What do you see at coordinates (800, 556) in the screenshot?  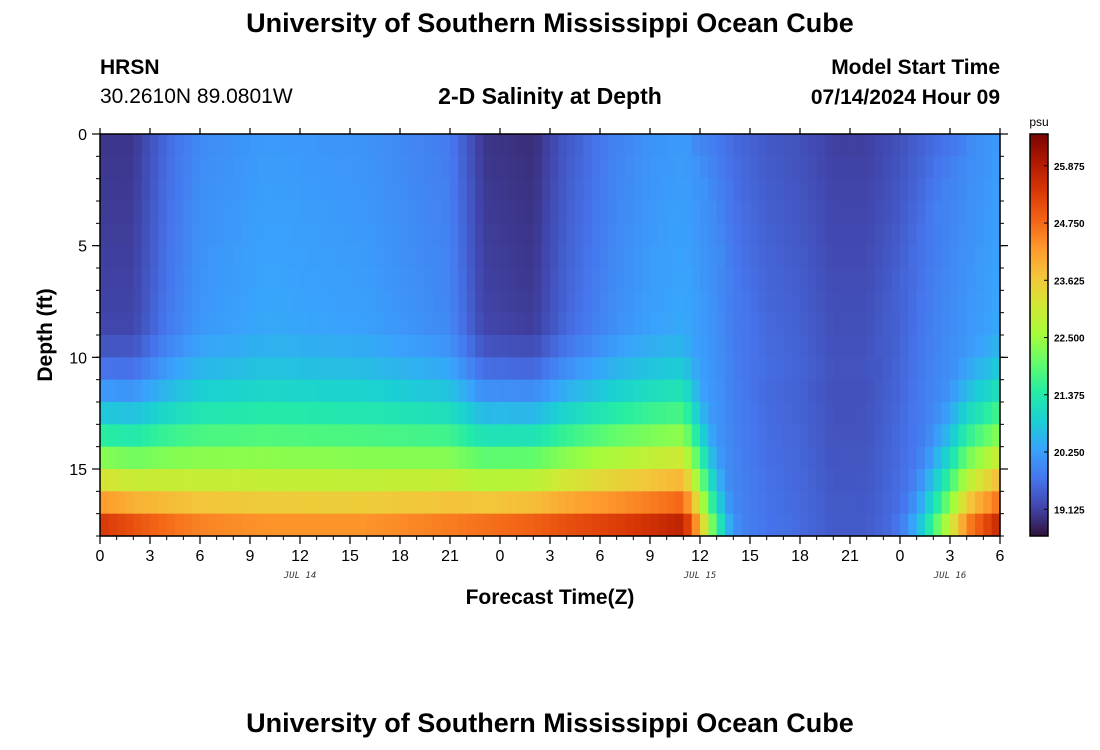 I see `x-tick-label: 18` at bounding box center [800, 556].